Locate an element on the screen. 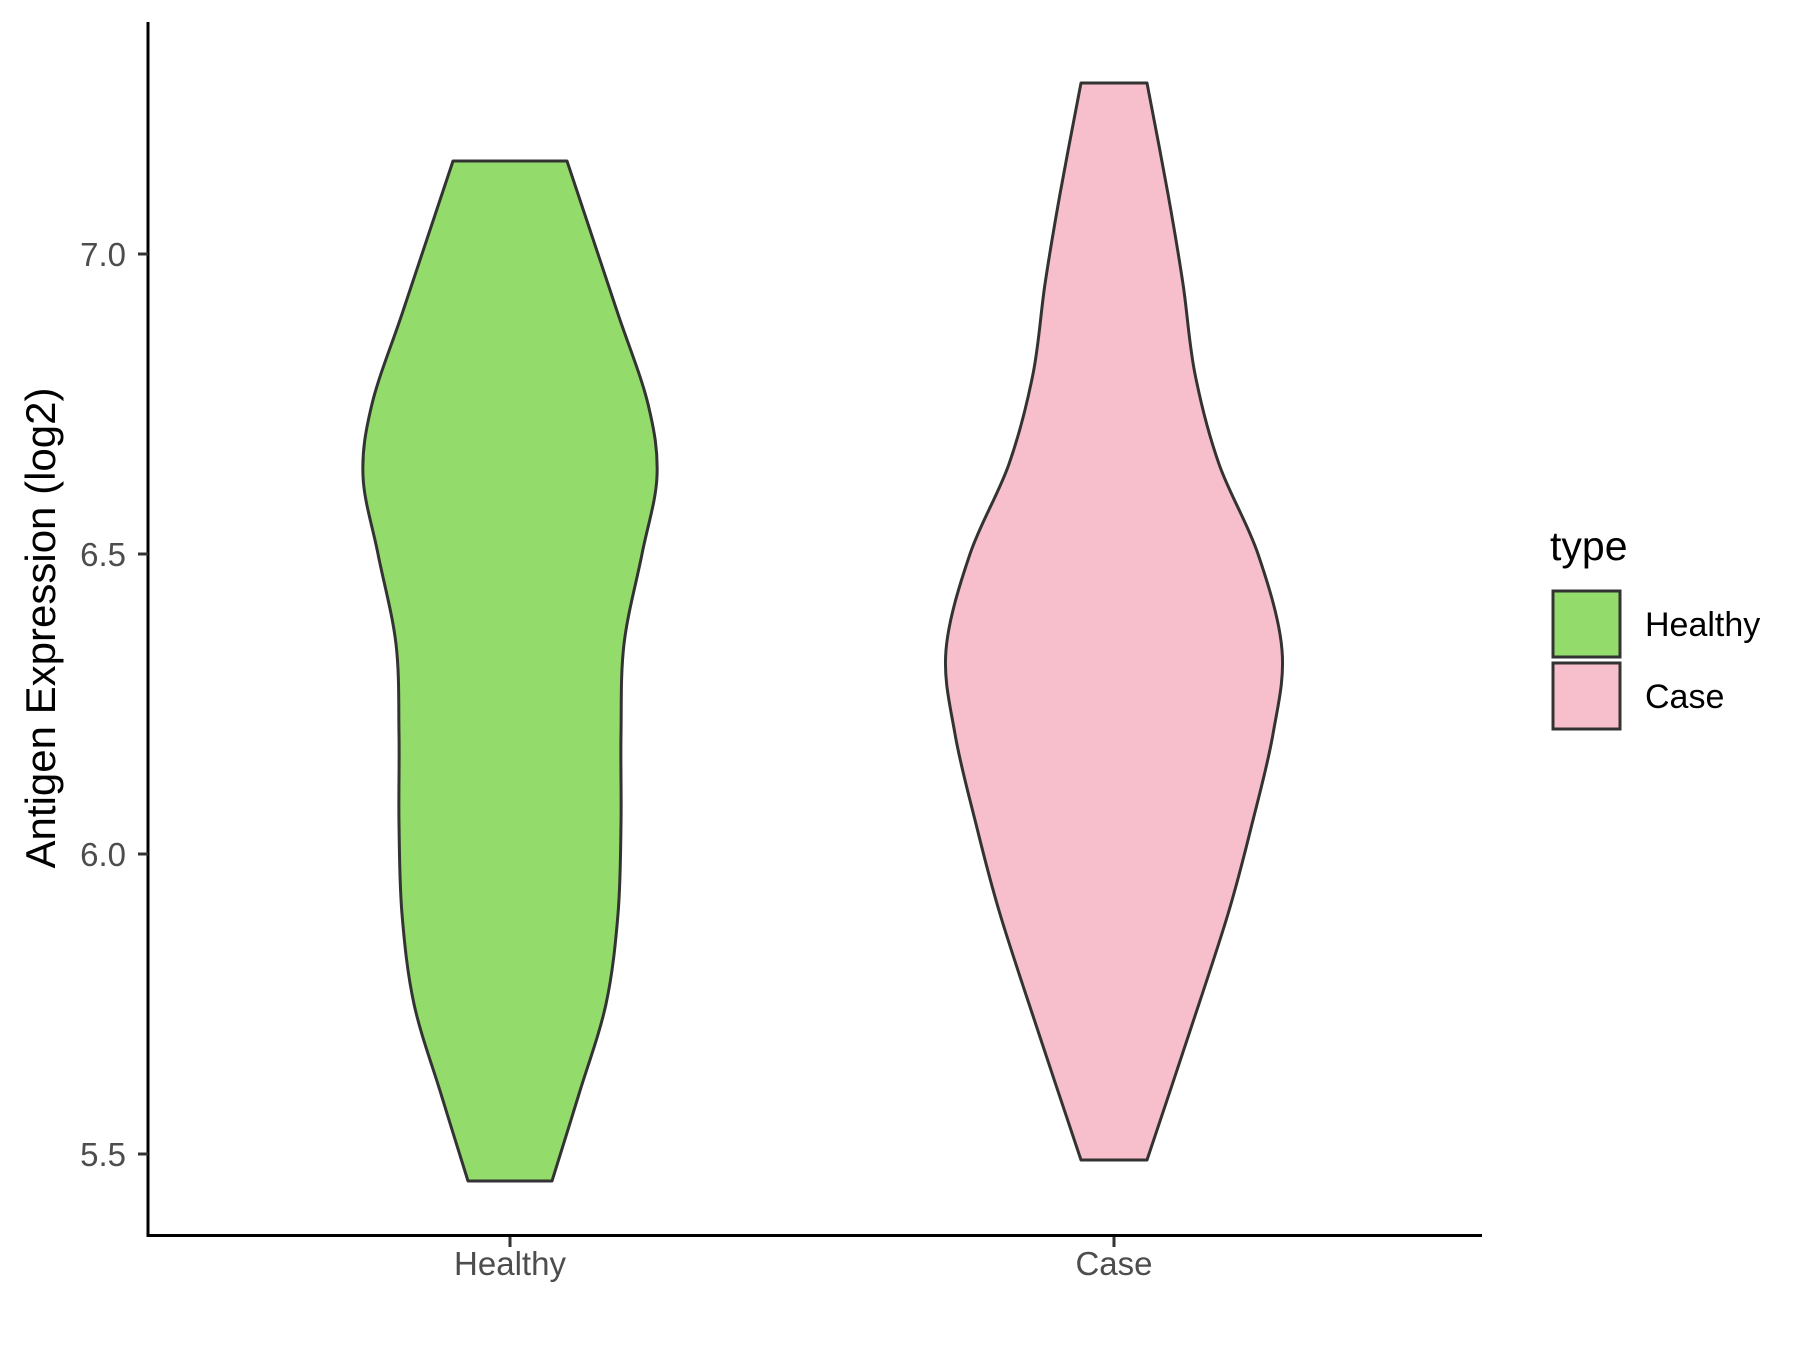  y-axis-title: Antigen Expression (log2) is located at coordinates (40, 628).